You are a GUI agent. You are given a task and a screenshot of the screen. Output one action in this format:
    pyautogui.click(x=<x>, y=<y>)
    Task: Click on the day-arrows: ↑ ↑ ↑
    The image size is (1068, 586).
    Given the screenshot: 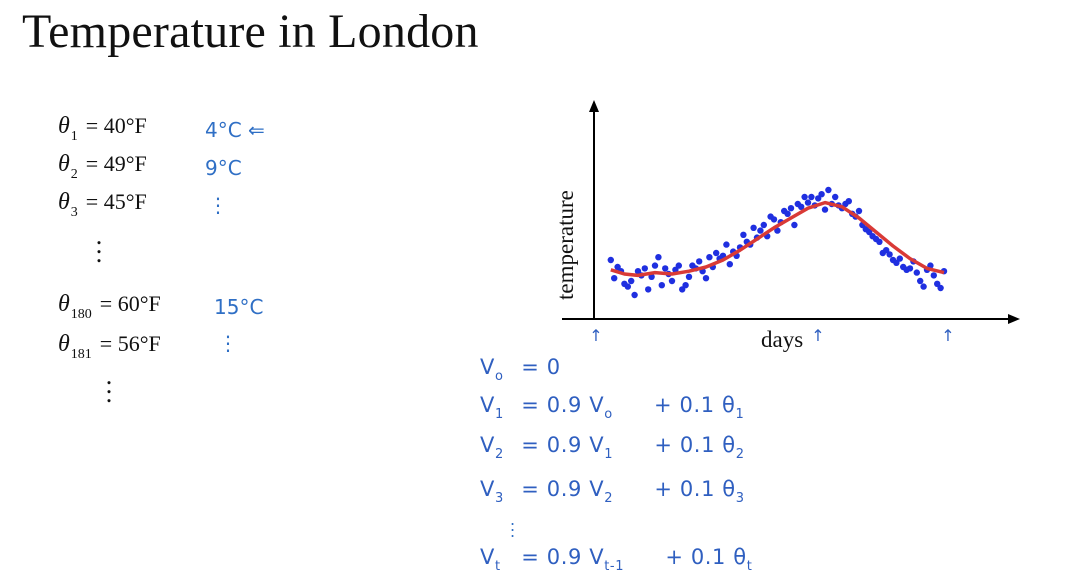 What is the action you would take?
    pyautogui.click(x=771, y=335)
    